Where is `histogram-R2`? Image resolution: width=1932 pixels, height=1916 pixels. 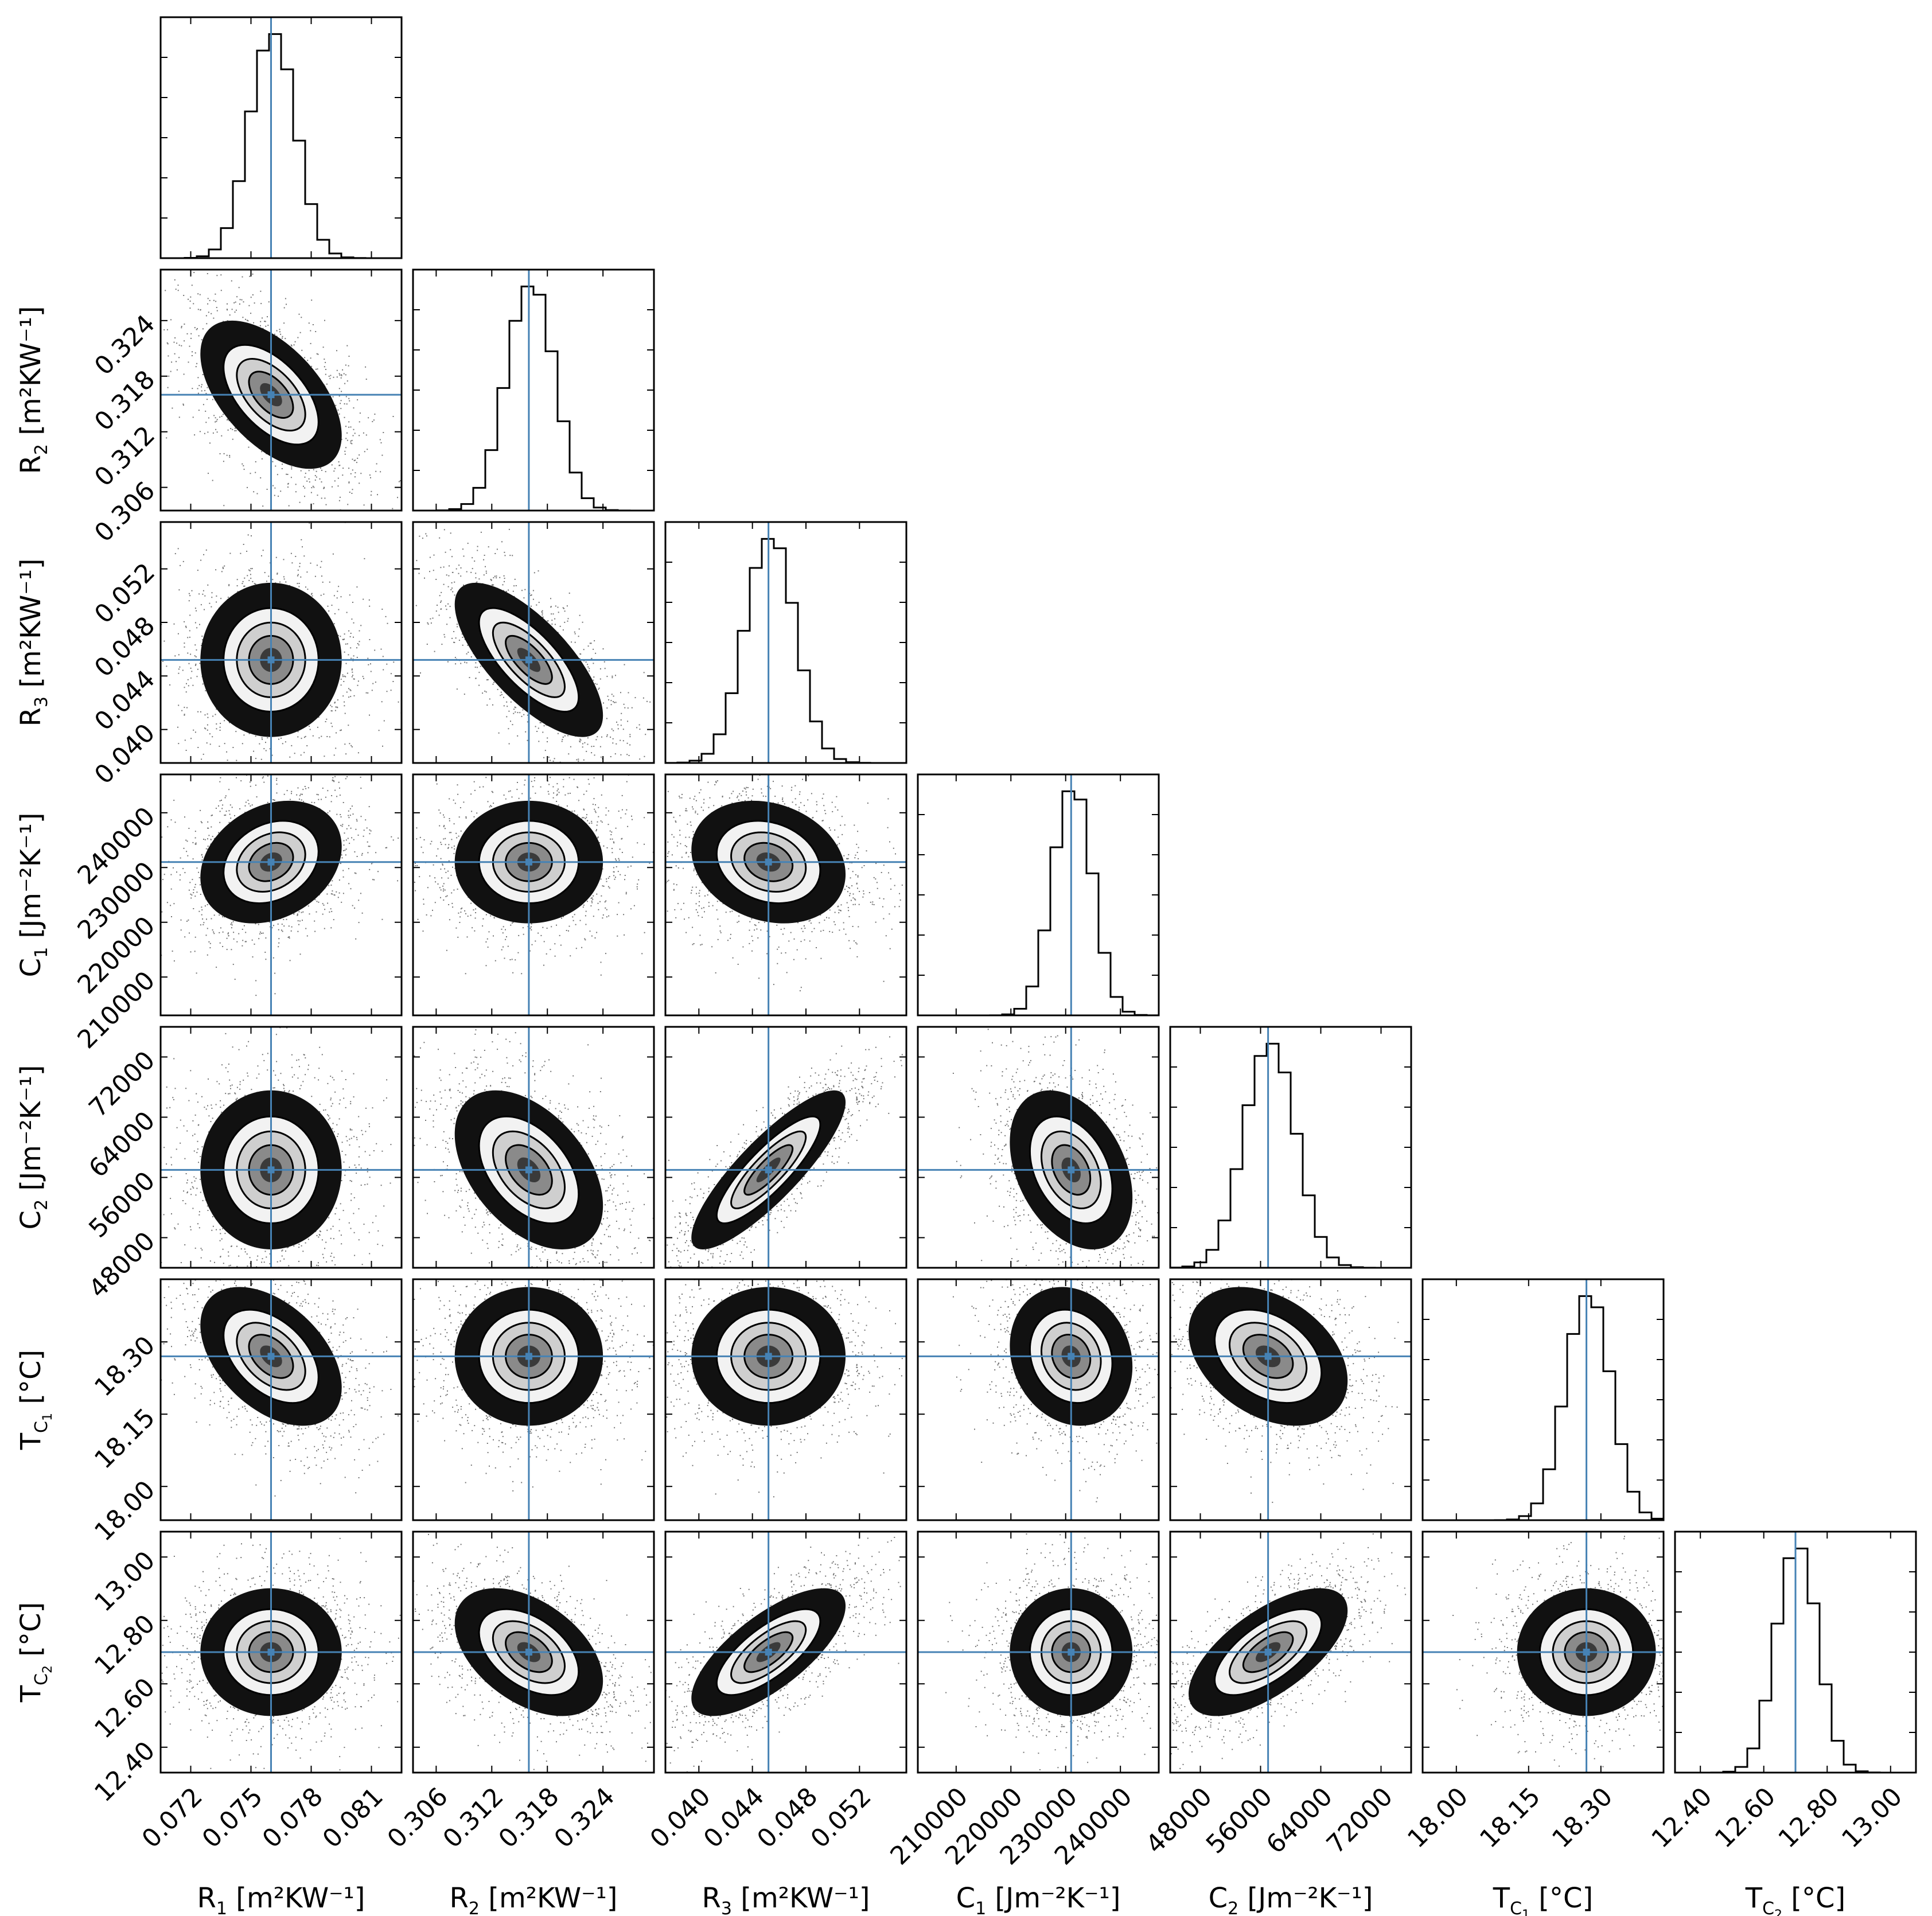 histogram-R2 is located at coordinates (534, 390).